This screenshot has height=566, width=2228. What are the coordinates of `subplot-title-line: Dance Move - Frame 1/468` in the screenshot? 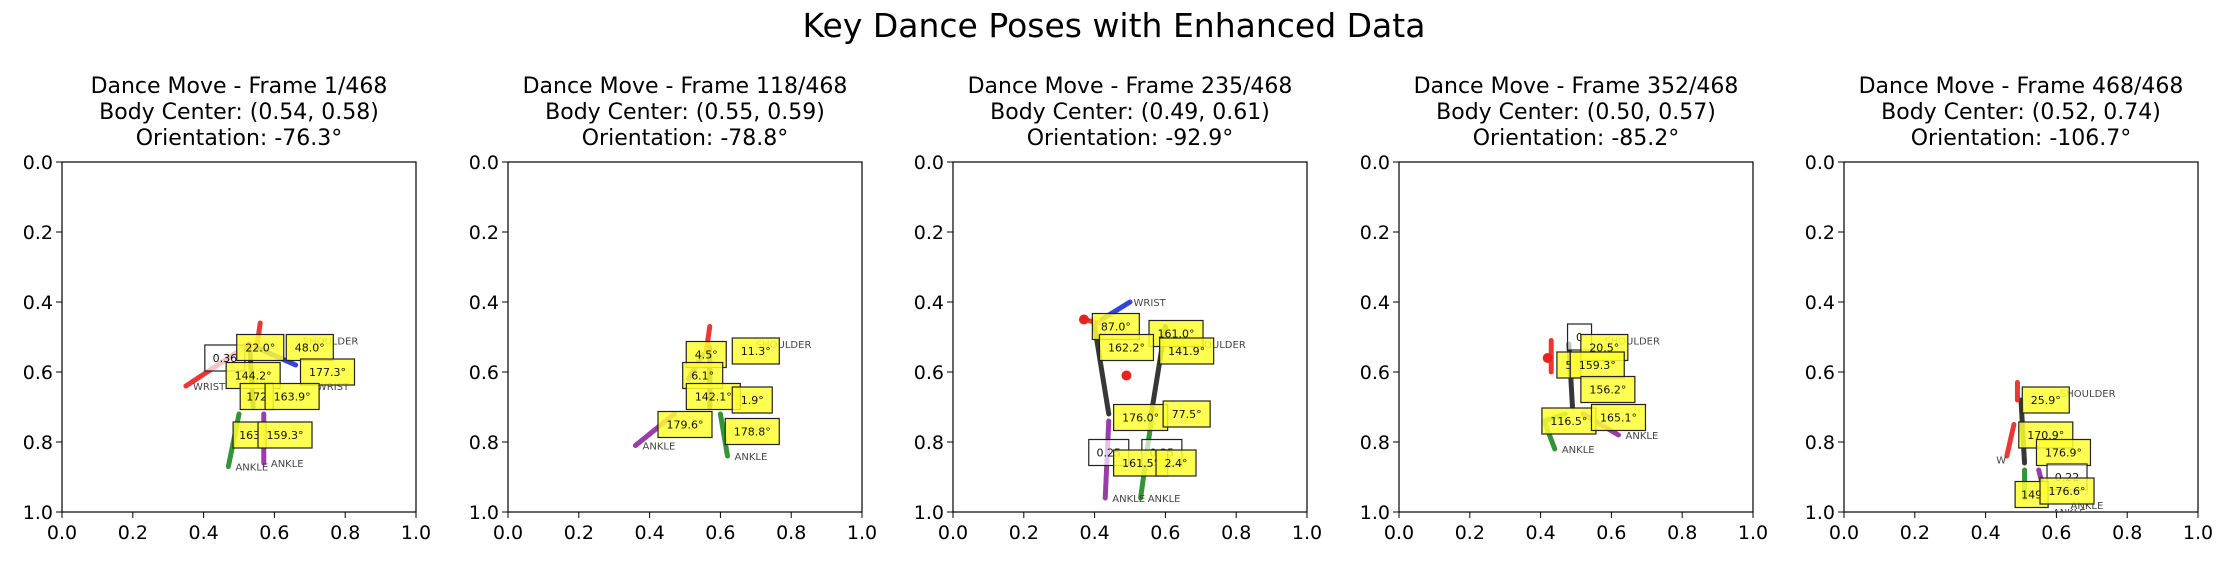 It's located at (239, 86).